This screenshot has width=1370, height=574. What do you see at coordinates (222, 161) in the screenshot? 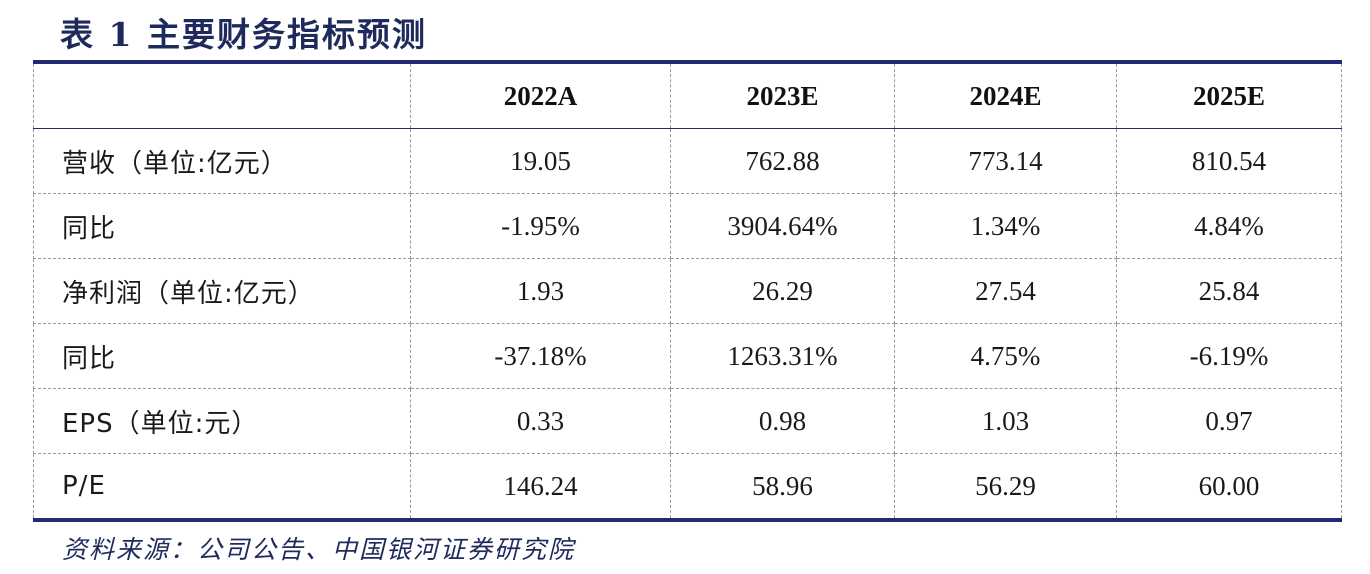
I see `row-label-revenue: 营收（单位:亿元）` at bounding box center [222, 161].